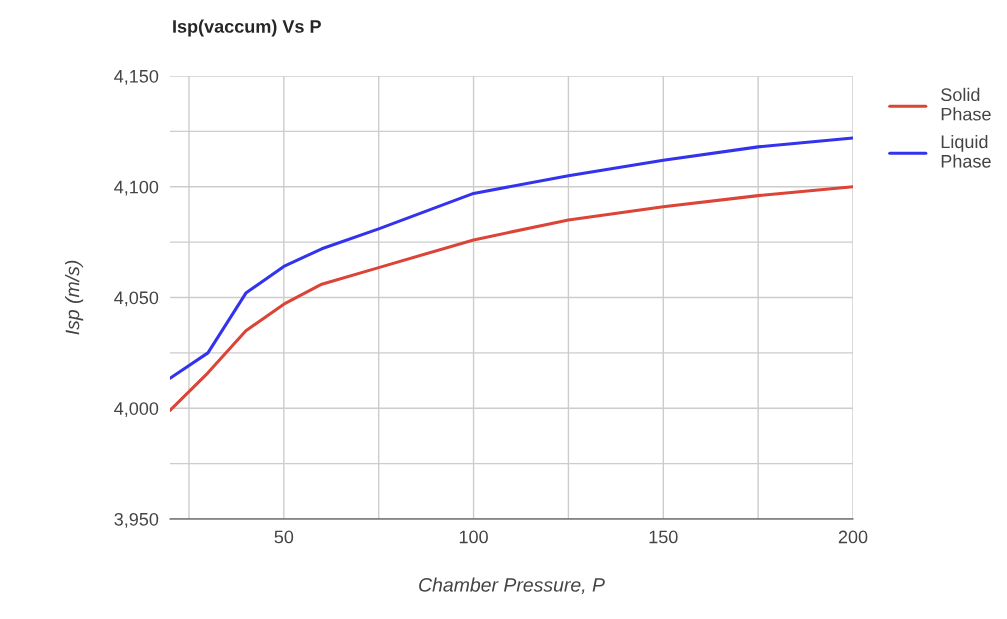 This screenshot has height=619, width=1007. What do you see at coordinates (136, 410) in the screenshot?
I see `y-tick-label: 4,000` at bounding box center [136, 410].